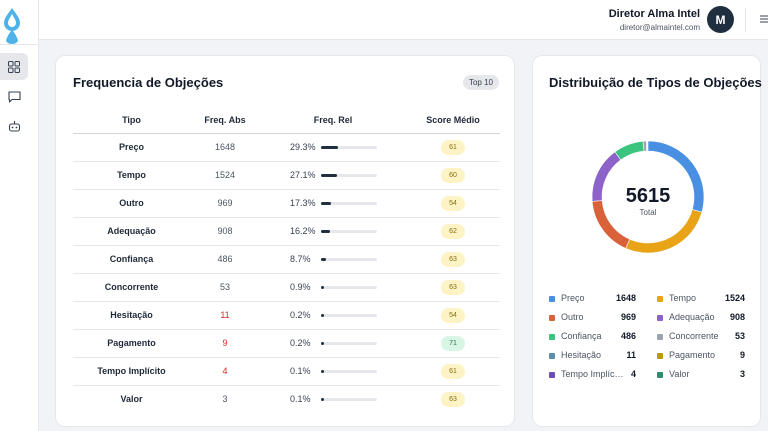 The image size is (768, 431). I want to click on cell-freq-rel: 27.1%, so click(328, 175).